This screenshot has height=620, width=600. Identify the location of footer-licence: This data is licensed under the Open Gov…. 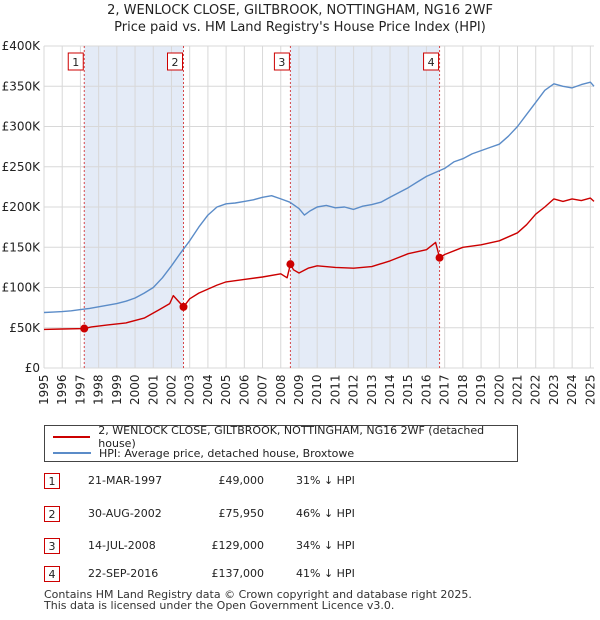
(219, 605).